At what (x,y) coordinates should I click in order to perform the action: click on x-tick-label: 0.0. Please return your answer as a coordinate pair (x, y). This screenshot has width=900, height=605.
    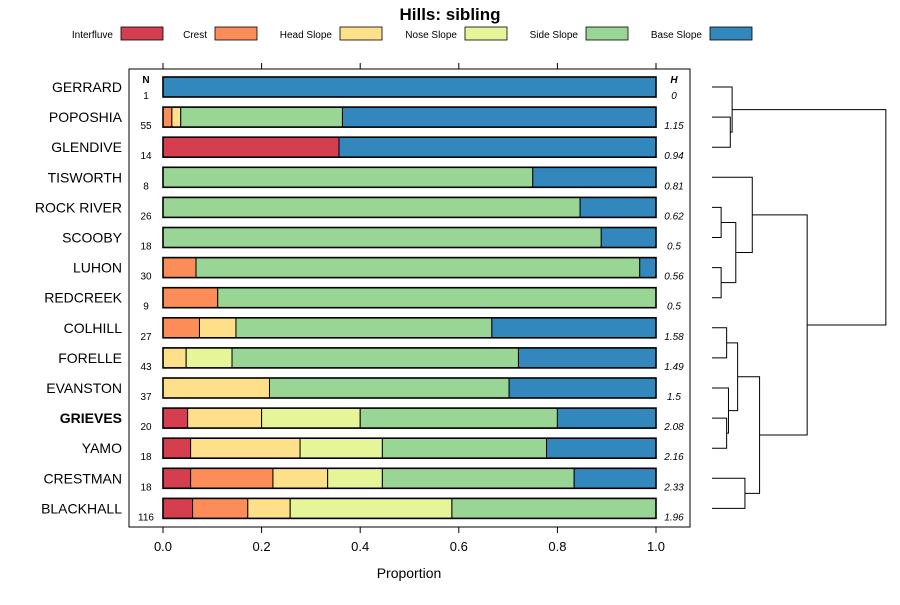
    Looking at the image, I should click on (163, 546).